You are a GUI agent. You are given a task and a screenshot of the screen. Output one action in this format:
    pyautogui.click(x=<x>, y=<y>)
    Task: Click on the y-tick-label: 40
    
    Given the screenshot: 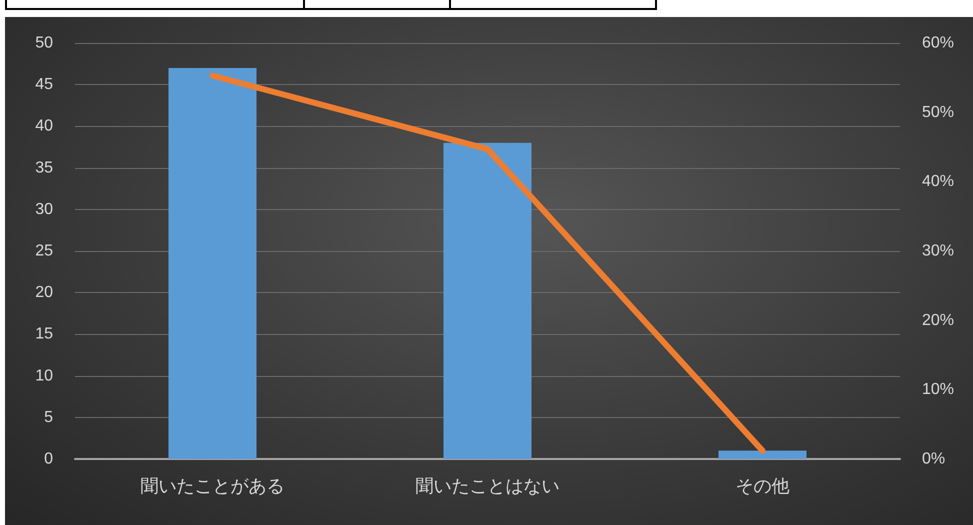 What is the action you would take?
    pyautogui.click(x=44, y=126)
    